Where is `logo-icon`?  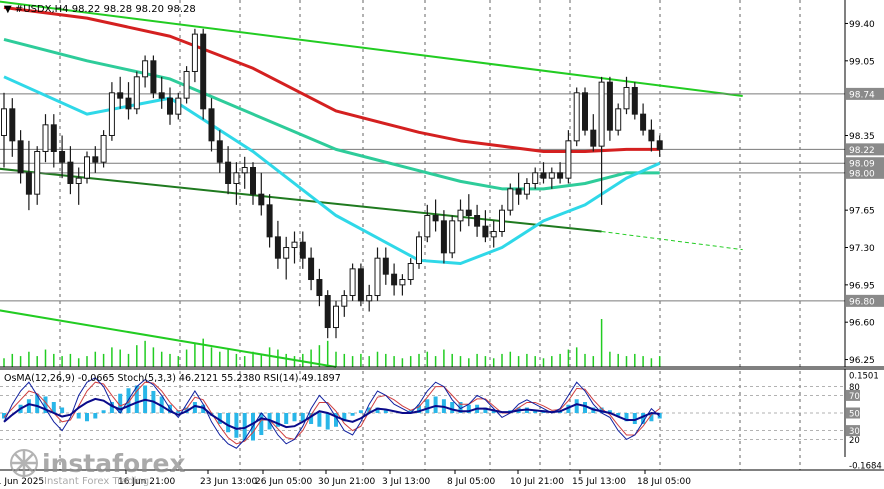
logo-icon is located at coordinates (24, 463).